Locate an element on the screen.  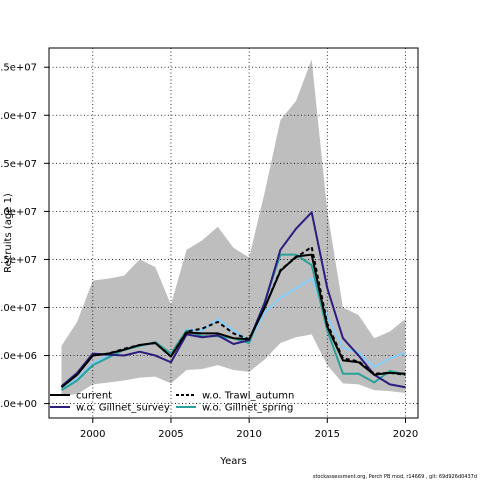
y-tick-label: 1.5e+07 is located at coordinates (18, 260).